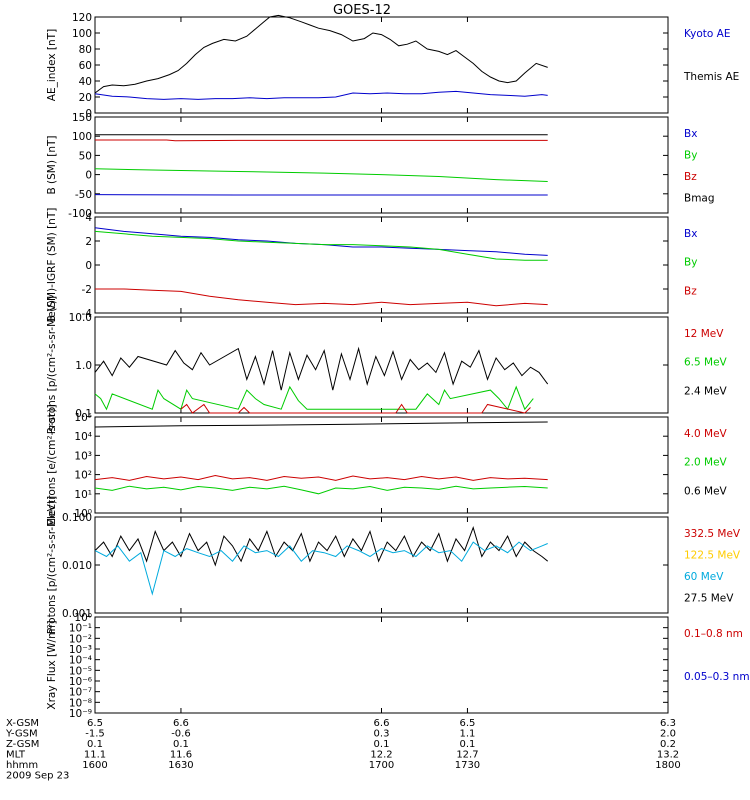  What do you see at coordinates (80, 703) in the screenshot?
I see `y-tick-label: 10⁻⁸` at bounding box center [80, 703].